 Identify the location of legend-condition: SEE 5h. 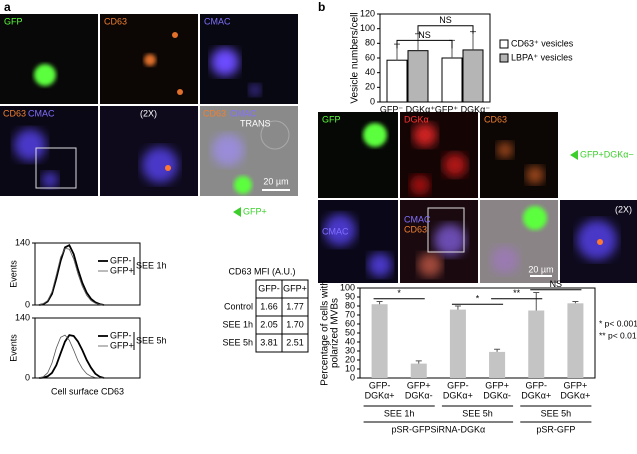
(151, 340).